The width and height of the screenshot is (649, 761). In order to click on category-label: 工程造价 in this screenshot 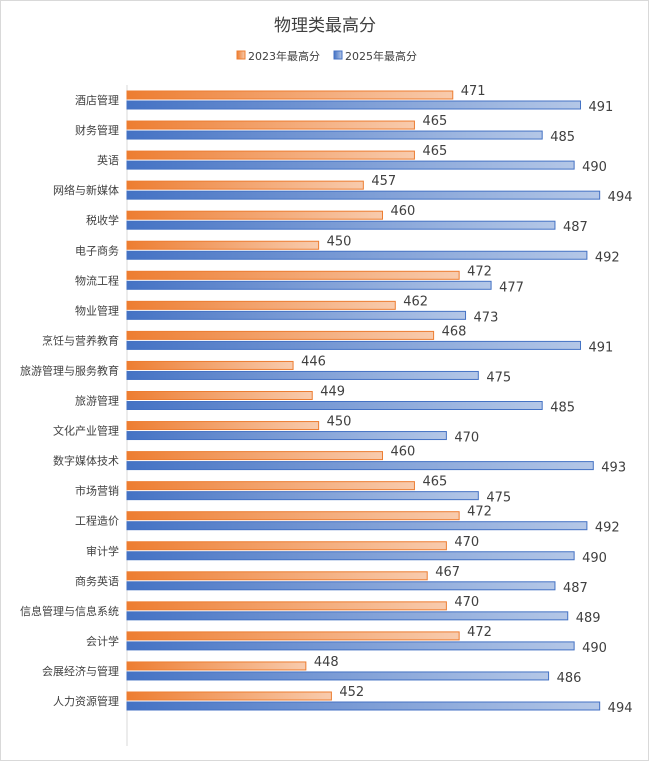, I will do `click(97, 521)`.